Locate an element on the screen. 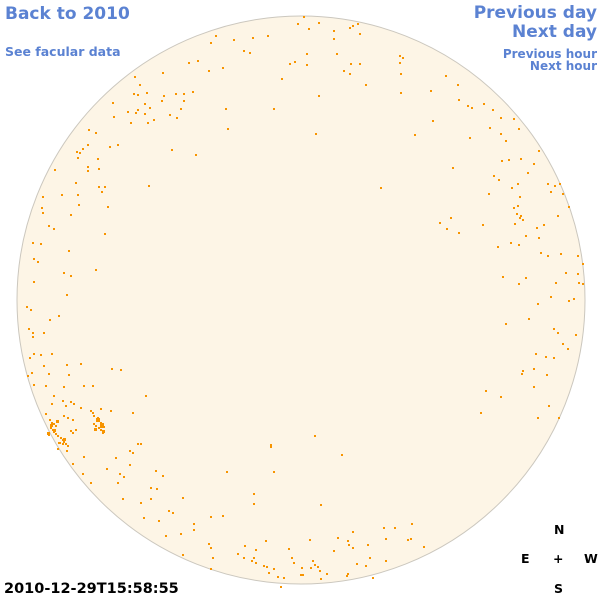 The image size is (600, 600). next-day-link: Next day is located at coordinates (554, 32).